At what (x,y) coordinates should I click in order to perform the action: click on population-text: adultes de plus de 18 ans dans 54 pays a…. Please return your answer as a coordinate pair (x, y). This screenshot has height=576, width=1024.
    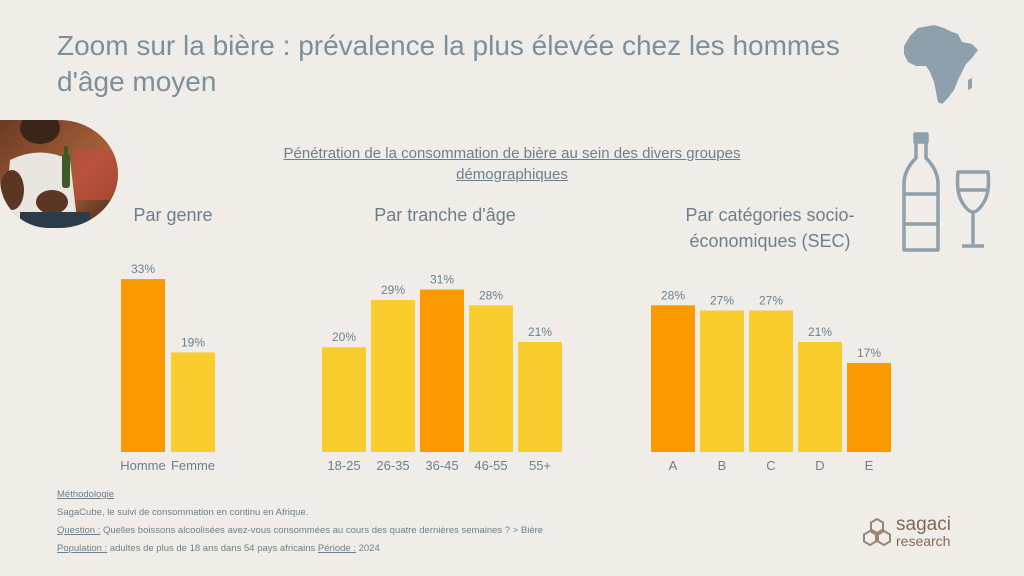
    Looking at the image, I should click on (212, 548).